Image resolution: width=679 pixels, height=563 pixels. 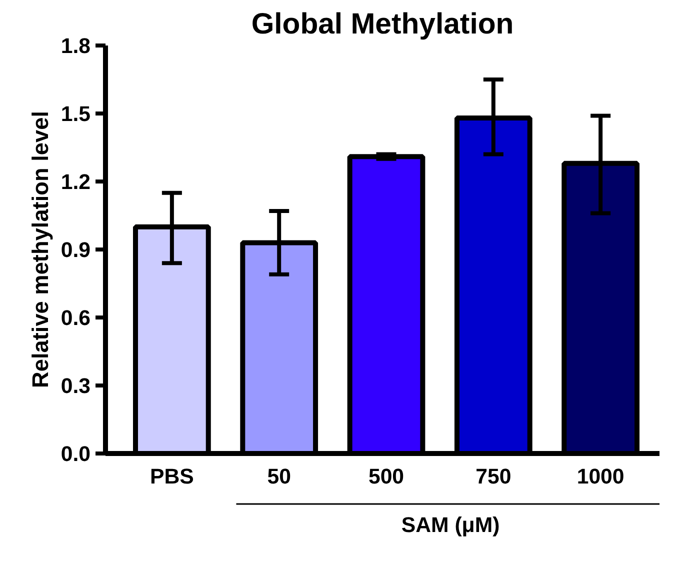 What do you see at coordinates (386, 476) in the screenshot?
I see `x-tick-label: 500` at bounding box center [386, 476].